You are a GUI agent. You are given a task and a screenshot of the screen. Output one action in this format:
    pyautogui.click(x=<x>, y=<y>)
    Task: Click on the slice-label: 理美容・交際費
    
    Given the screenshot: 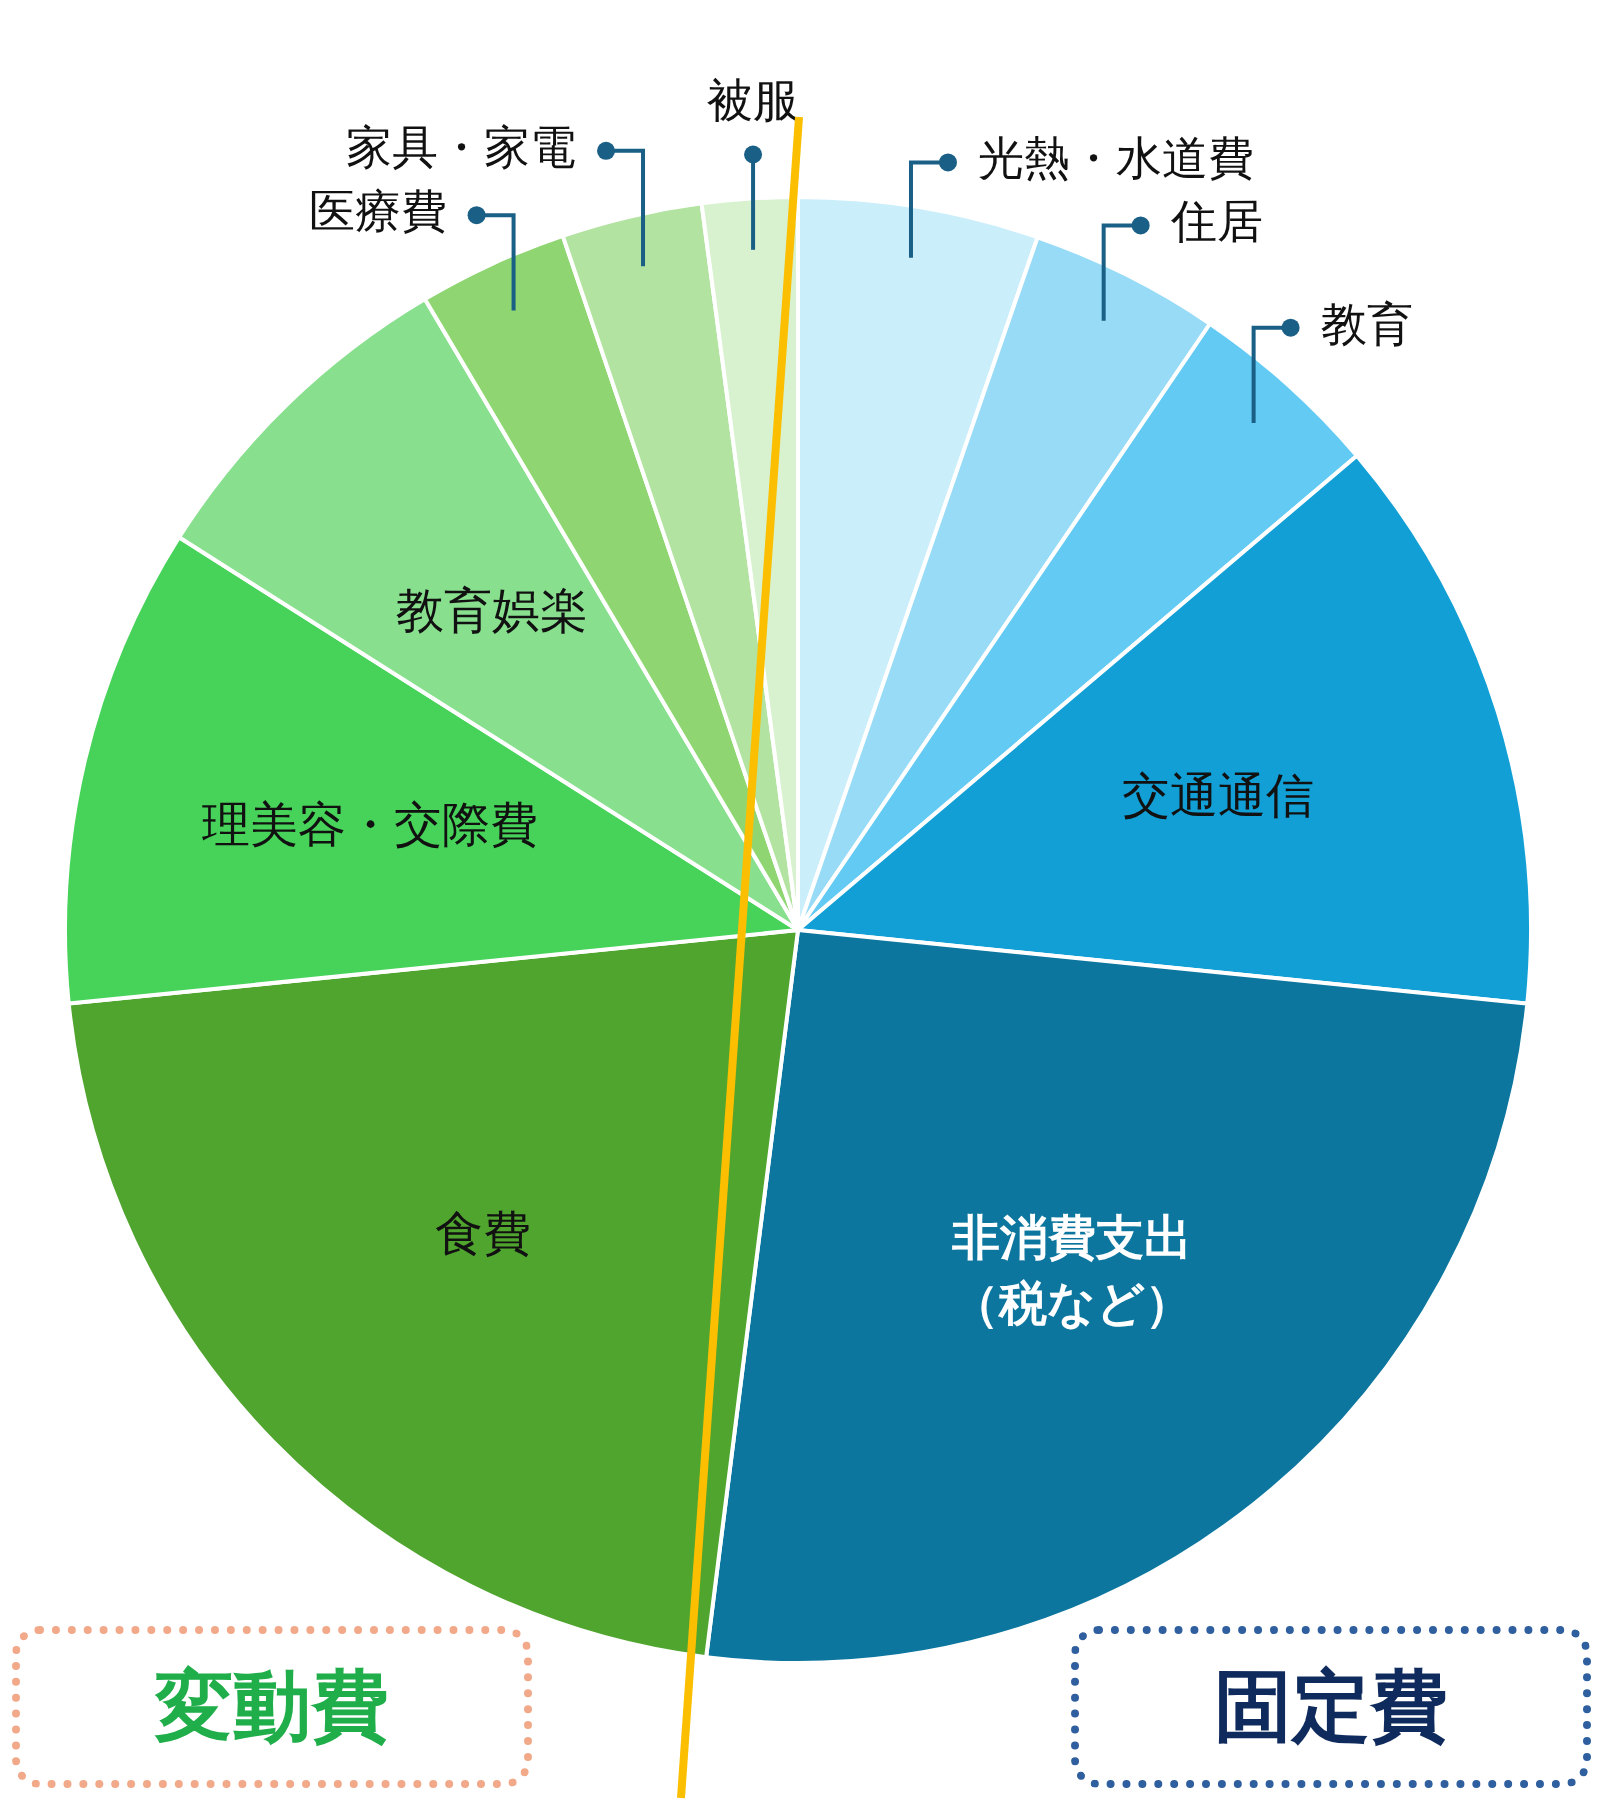 What is the action you would take?
    pyautogui.click(x=370, y=824)
    